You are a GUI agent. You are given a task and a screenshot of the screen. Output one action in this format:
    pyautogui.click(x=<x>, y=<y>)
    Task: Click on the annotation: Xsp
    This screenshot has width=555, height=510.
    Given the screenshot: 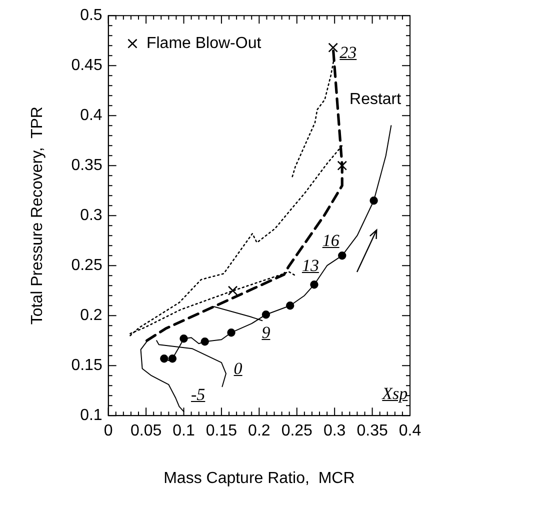 What is the action you would take?
    pyautogui.click(x=395, y=394)
    